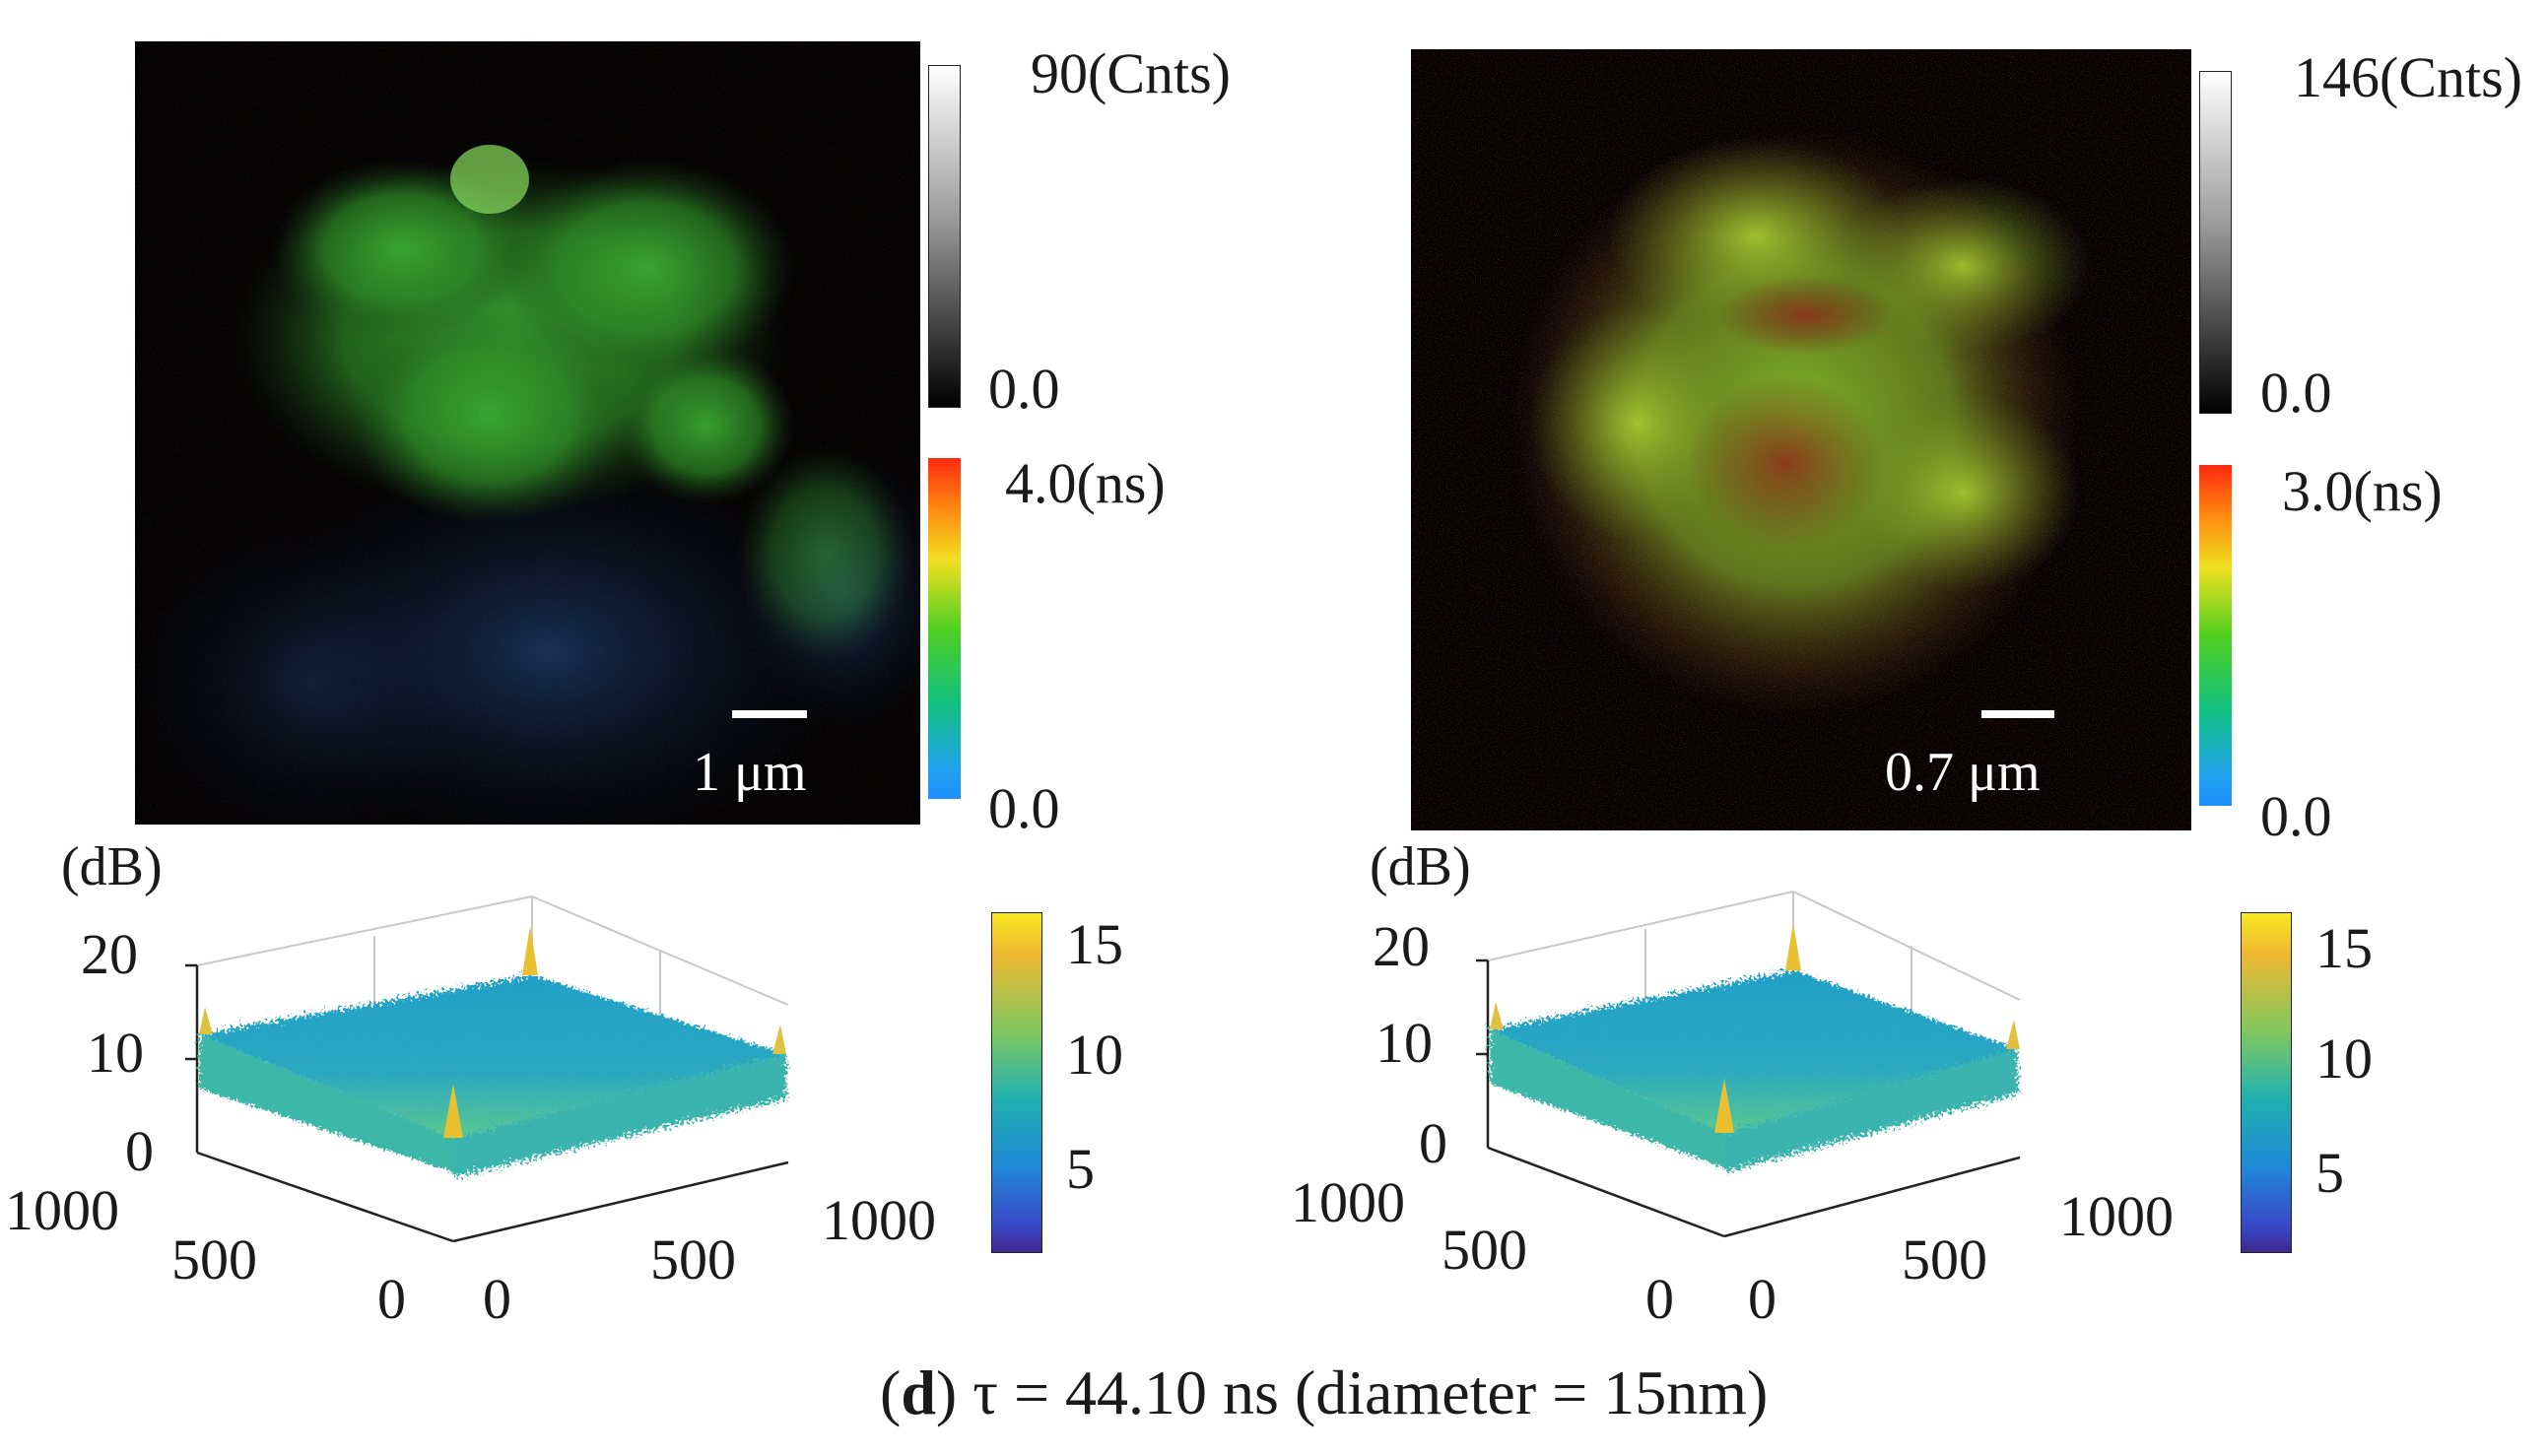 This screenshot has height=1456, width=2548. Describe the element at coordinates (1659, 1299) in the screenshot. I see `spectrum-xtick-right-0: 0` at that location.